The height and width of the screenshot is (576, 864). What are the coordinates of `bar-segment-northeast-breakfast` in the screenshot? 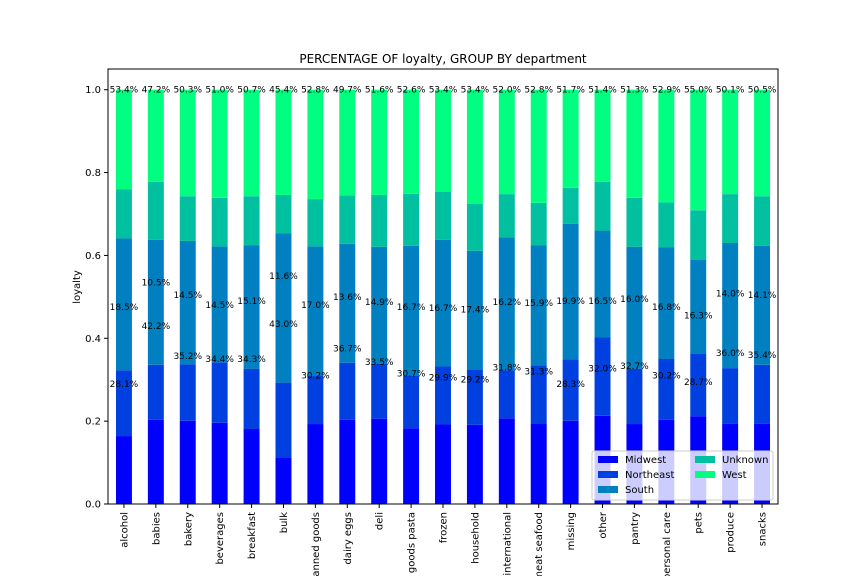 It's located at (251, 399).